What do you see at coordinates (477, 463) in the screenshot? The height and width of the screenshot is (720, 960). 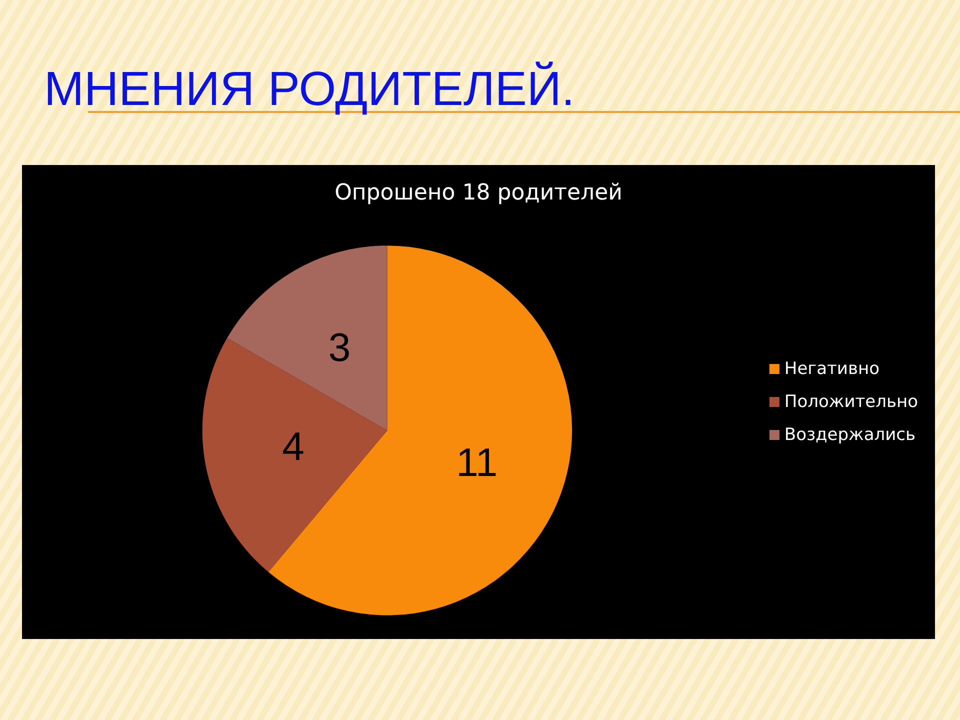 I see `data-label: 11` at bounding box center [477, 463].